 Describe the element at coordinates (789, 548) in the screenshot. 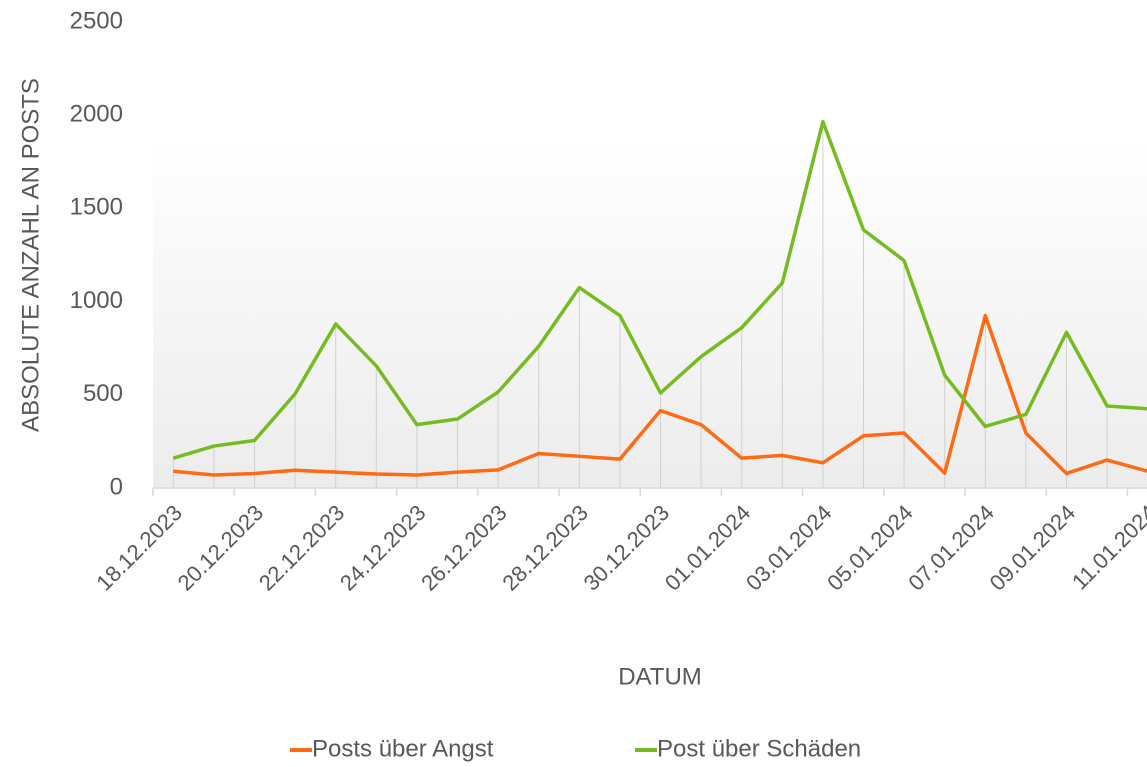

I see `x-tick-label: 03.01.2024` at that location.